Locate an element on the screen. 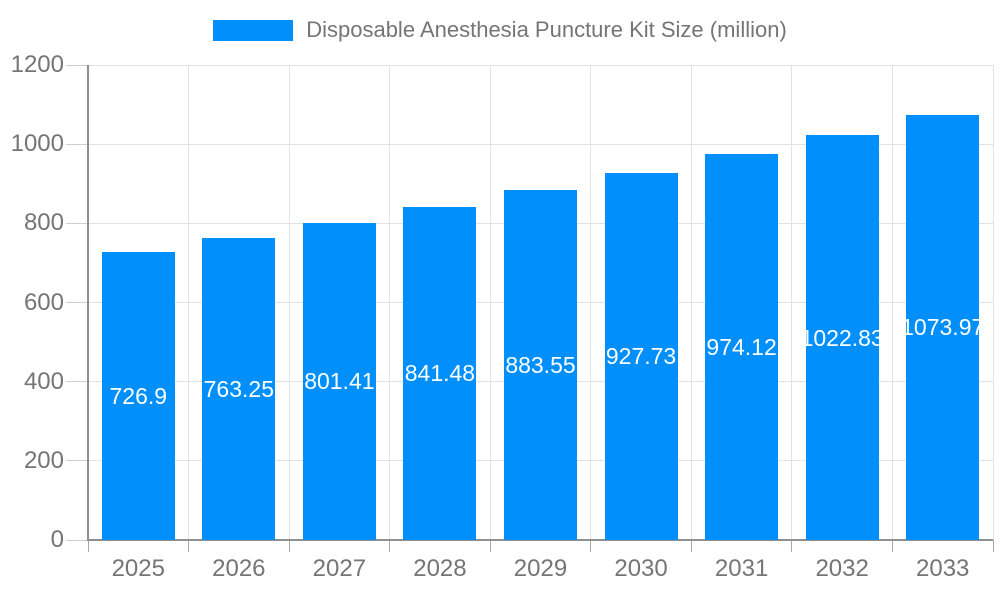  bar-2025 is located at coordinates (138, 396).